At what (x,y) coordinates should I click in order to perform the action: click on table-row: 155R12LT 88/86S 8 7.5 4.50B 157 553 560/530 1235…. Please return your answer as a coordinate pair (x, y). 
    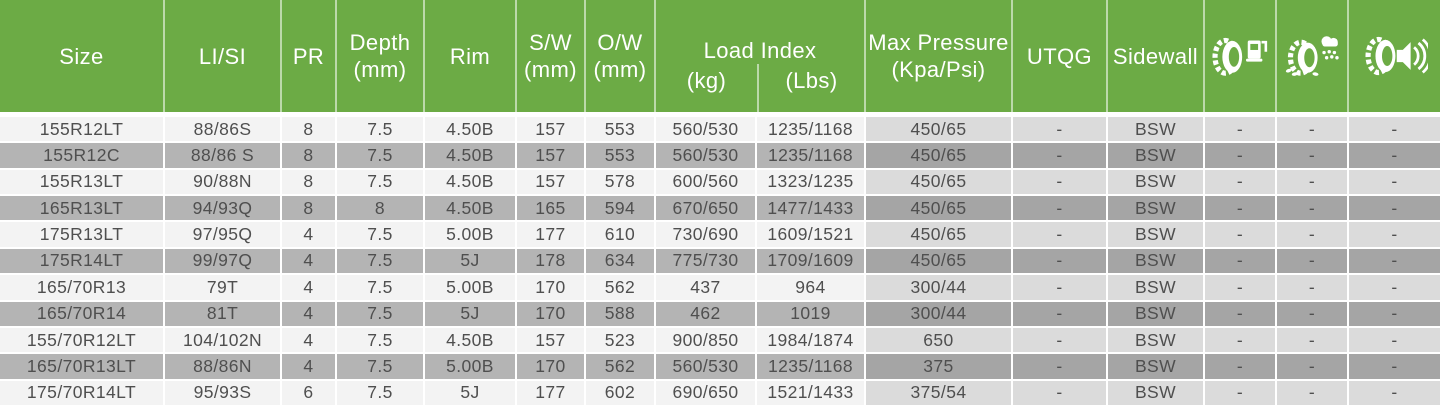
    Looking at the image, I should click on (720, 130).